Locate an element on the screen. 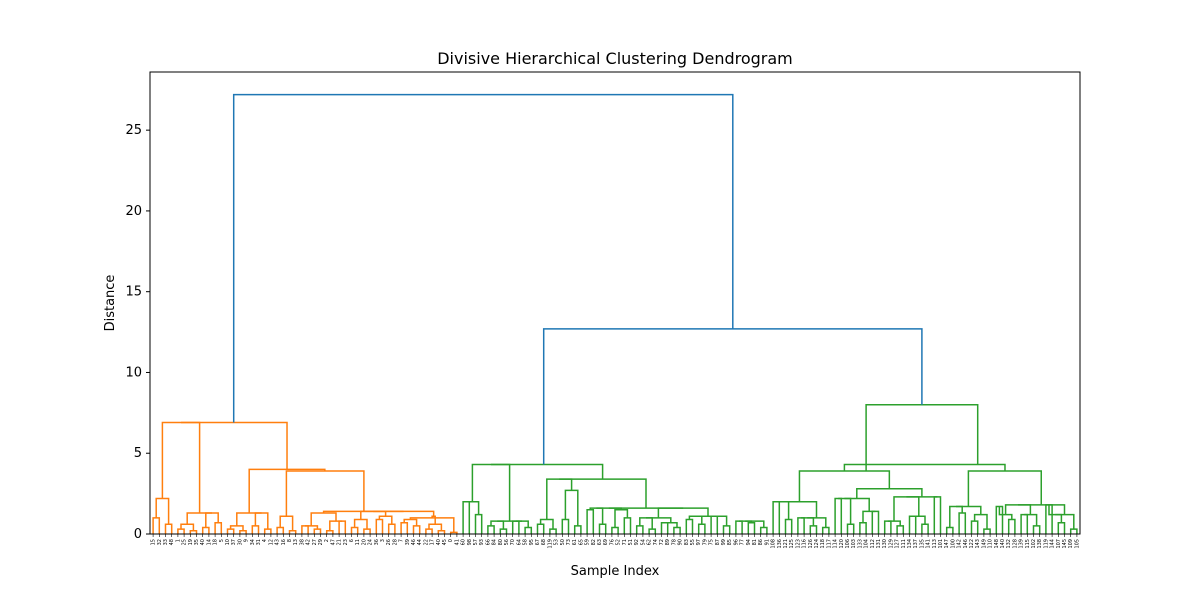 The image size is (1200, 604). leaf-label: 117 is located at coordinates (829, 544).